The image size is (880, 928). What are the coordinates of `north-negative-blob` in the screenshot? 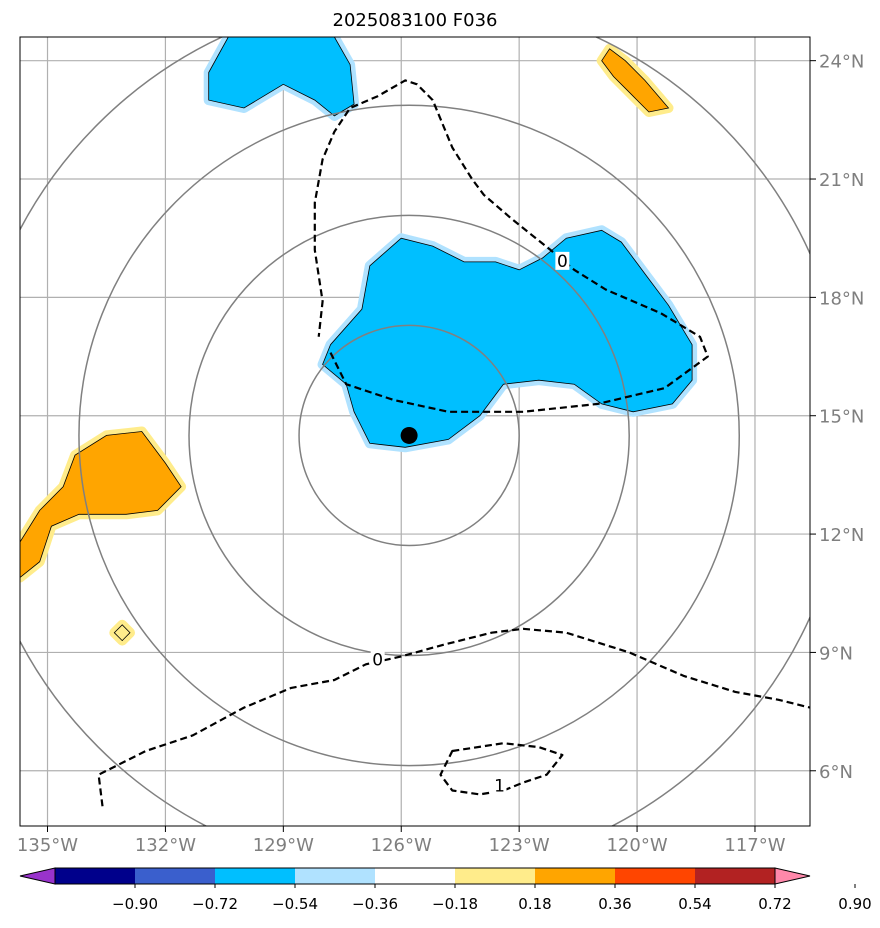 It's located at (281, 76).